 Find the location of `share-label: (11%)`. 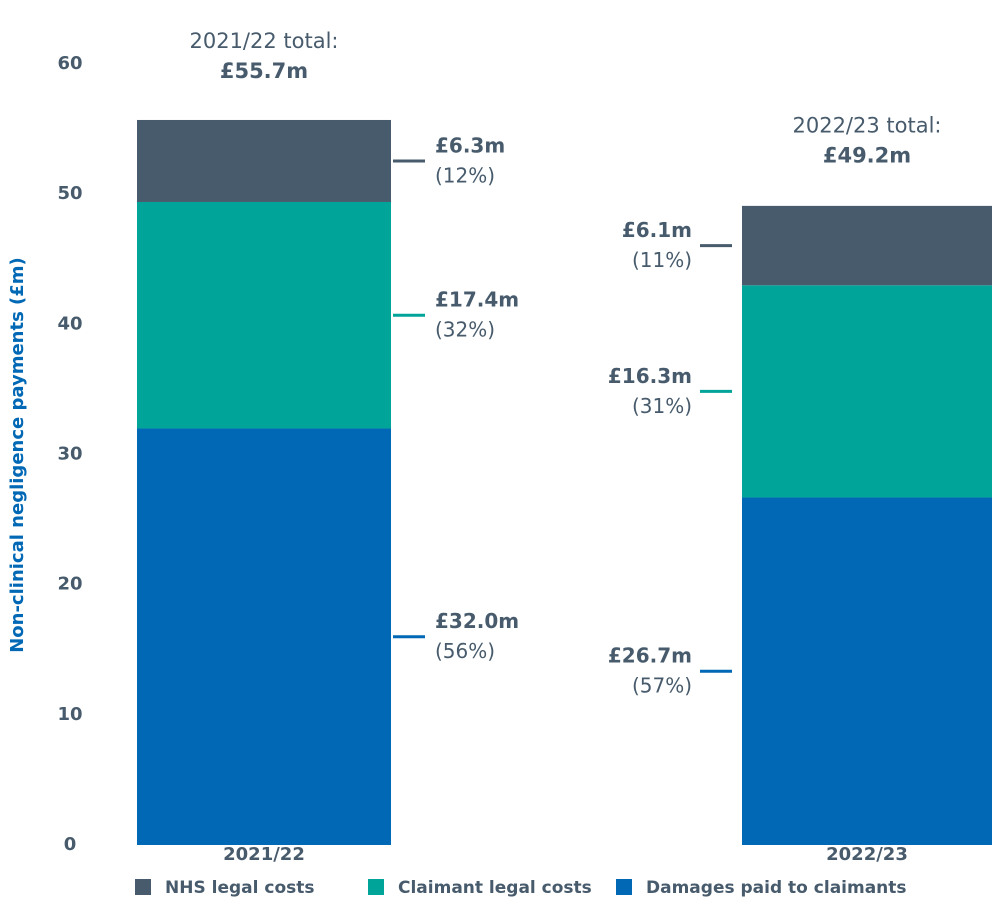

share-label: (11%) is located at coordinates (662, 260).